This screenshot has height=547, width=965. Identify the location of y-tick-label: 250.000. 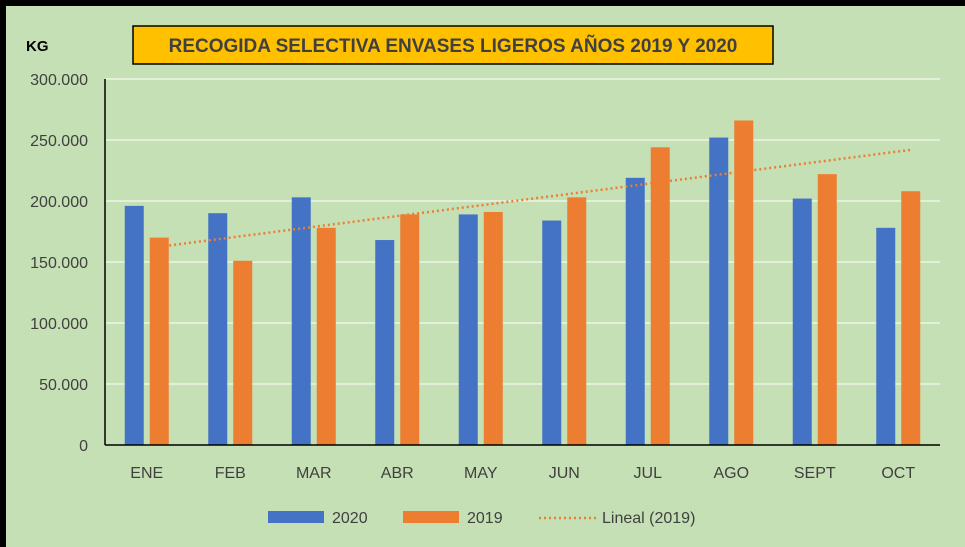
(59, 141).